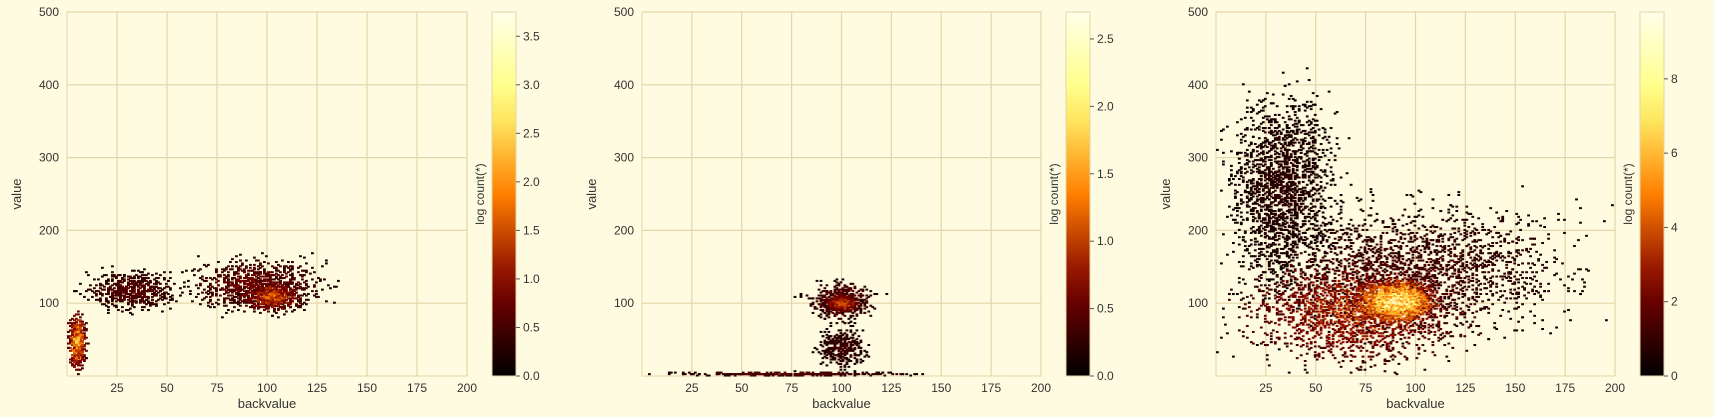 The image size is (1714, 417). What do you see at coordinates (480, 193) in the screenshot?
I see `colorbar-label: log count(*)` at bounding box center [480, 193].